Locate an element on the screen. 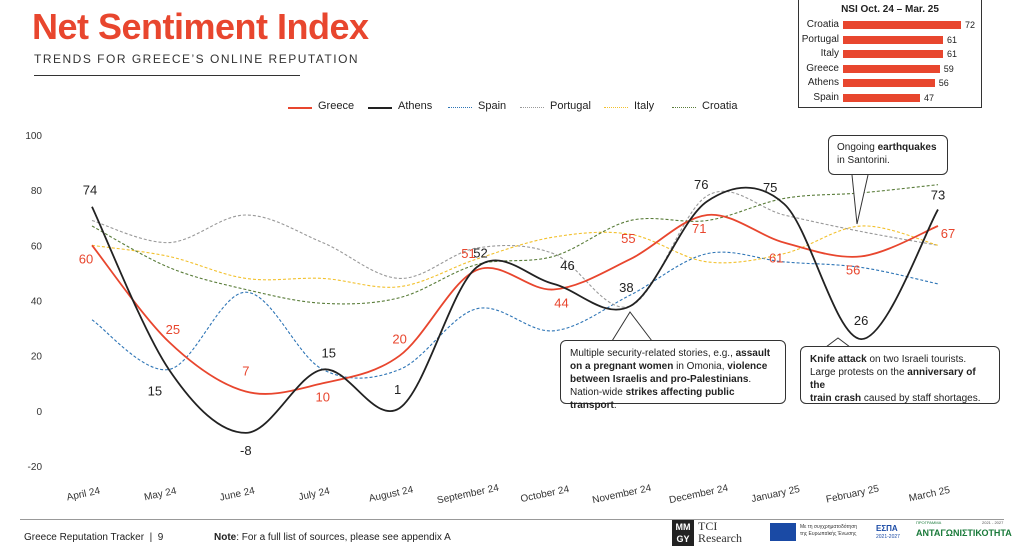 This screenshot has width=1024, height=555. callout-nov-l1a: Multiple security-related stories, e.g., is located at coordinates (653, 353).